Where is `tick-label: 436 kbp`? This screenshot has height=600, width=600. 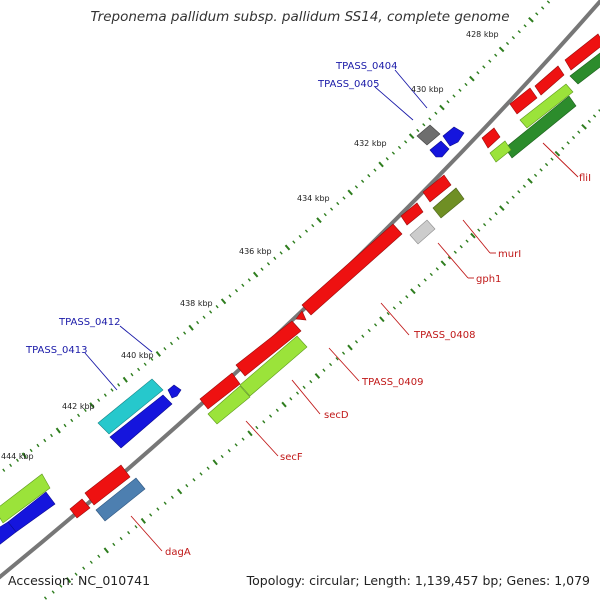
tick-label: 436 kbp is located at coordinates (255, 251).